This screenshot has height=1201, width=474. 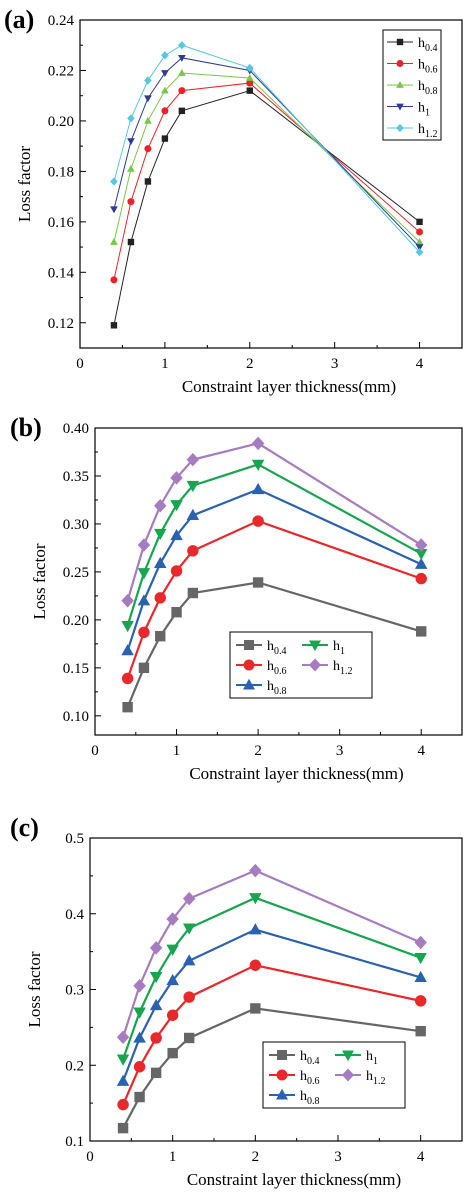 What do you see at coordinates (74, 1142) in the screenshot?
I see `y-tick-label: 0.1` at bounding box center [74, 1142].